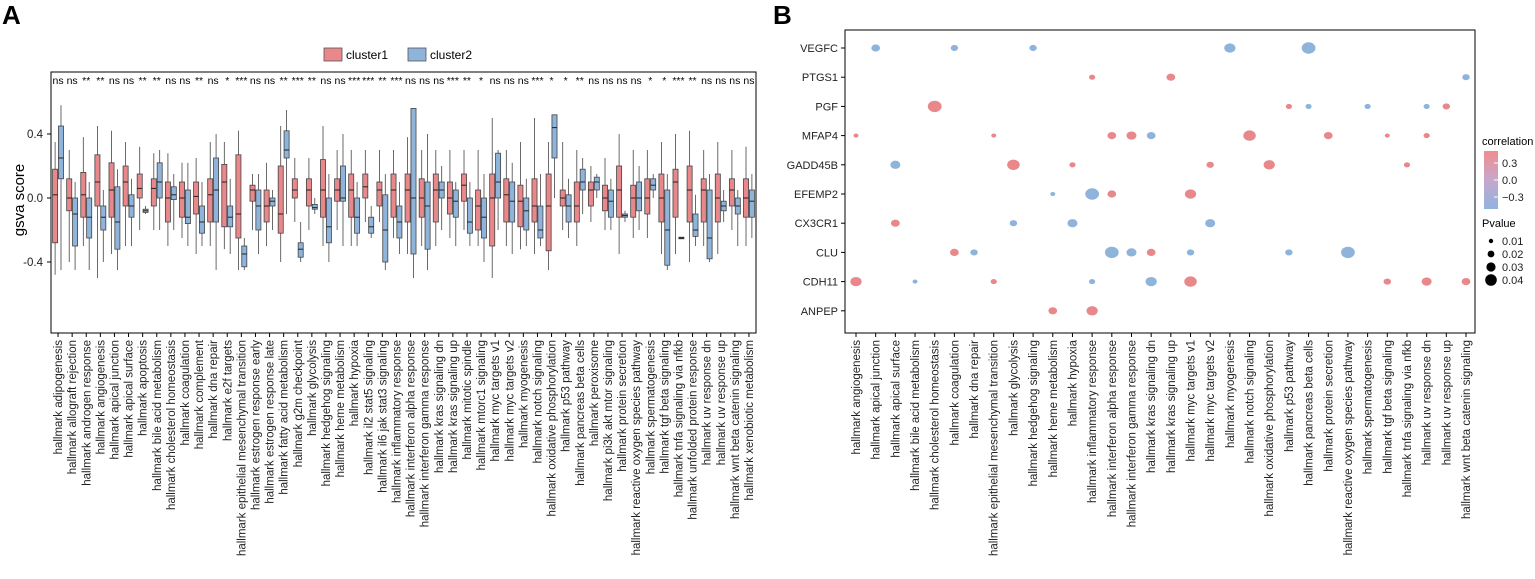 The width and height of the screenshot is (1535, 579). Describe the element at coordinates (553, 428) in the screenshot. I see `x-tick-label: hallmark oxidative phosphorylation` at that location.